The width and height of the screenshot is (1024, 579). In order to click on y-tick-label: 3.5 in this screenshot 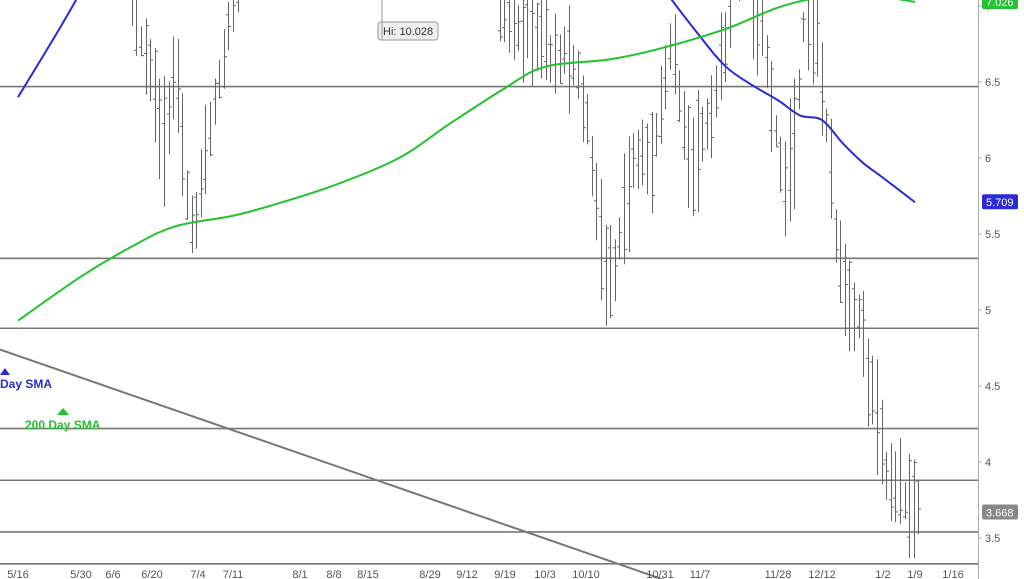, I will do `click(992, 539)`.